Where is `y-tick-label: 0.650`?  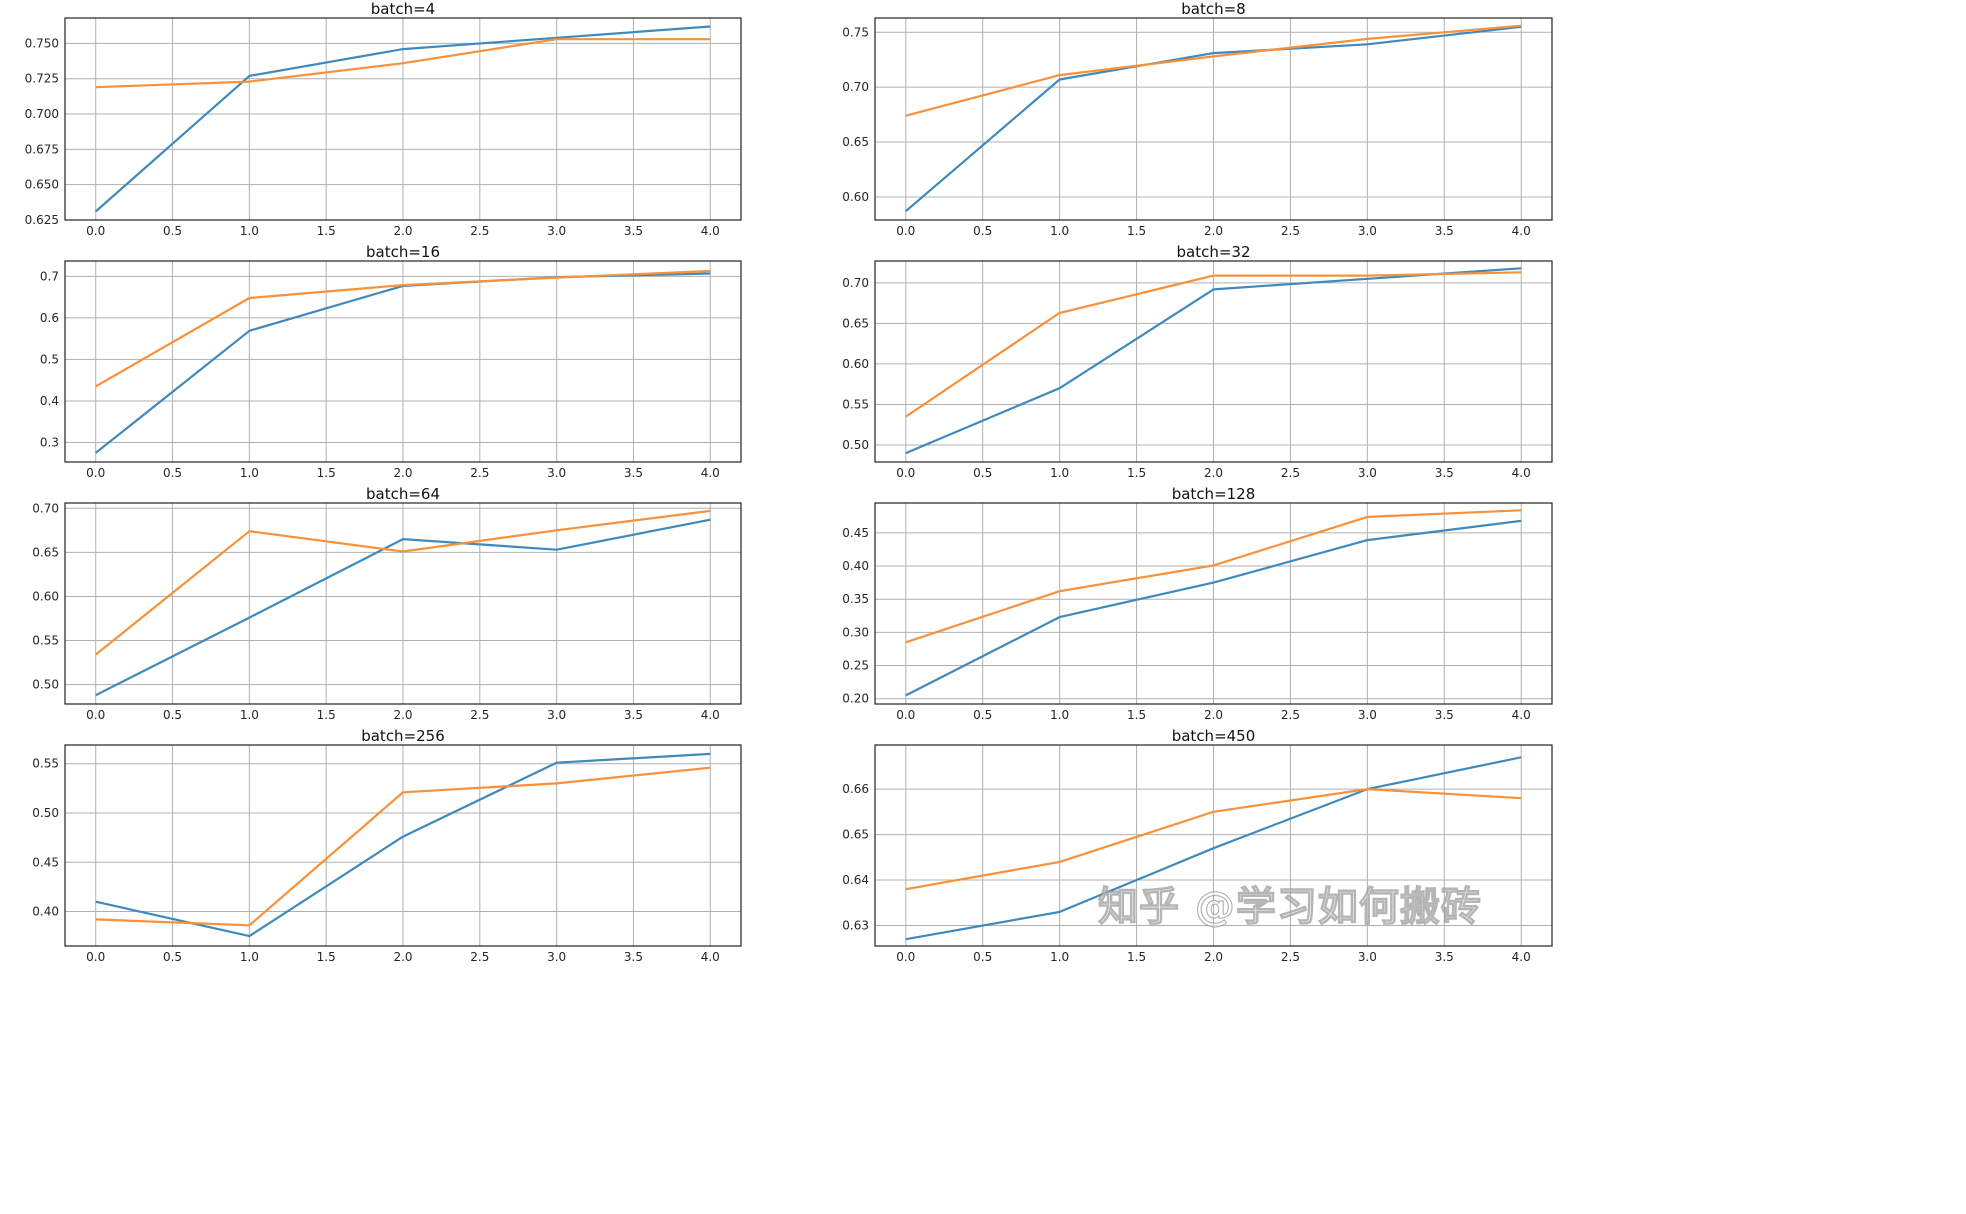
y-tick-label: 0.650 is located at coordinates (42, 185).